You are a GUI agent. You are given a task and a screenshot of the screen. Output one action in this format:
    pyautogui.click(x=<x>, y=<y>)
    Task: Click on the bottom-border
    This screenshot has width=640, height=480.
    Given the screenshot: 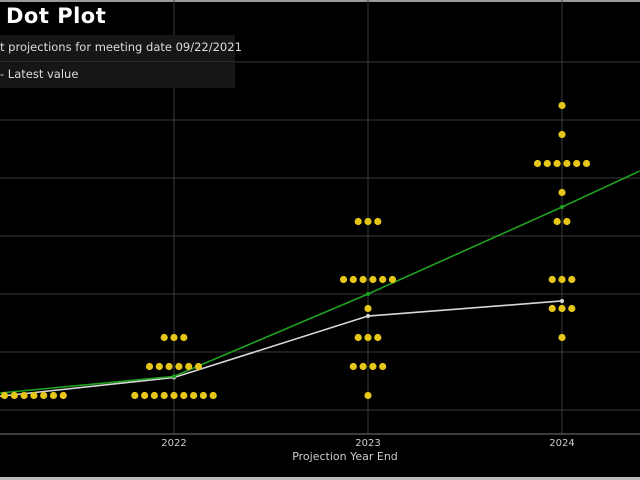 What is the action you would take?
    pyautogui.click(x=320, y=478)
    